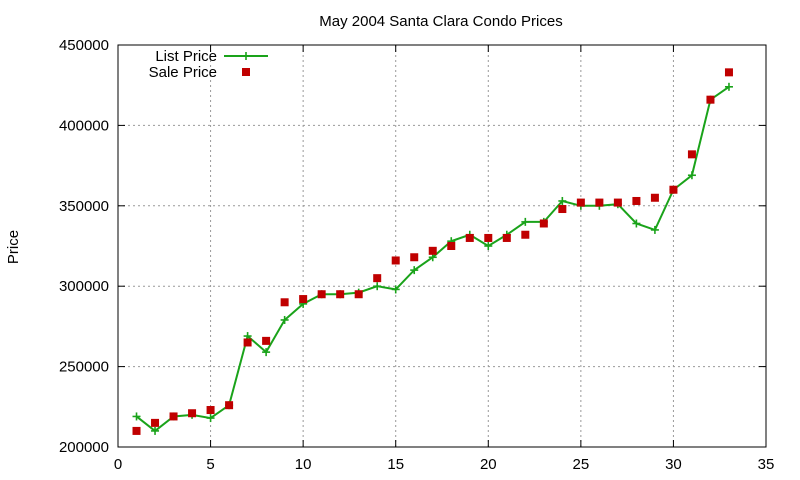  I want to click on legend-marker-sale-price, so click(246, 72).